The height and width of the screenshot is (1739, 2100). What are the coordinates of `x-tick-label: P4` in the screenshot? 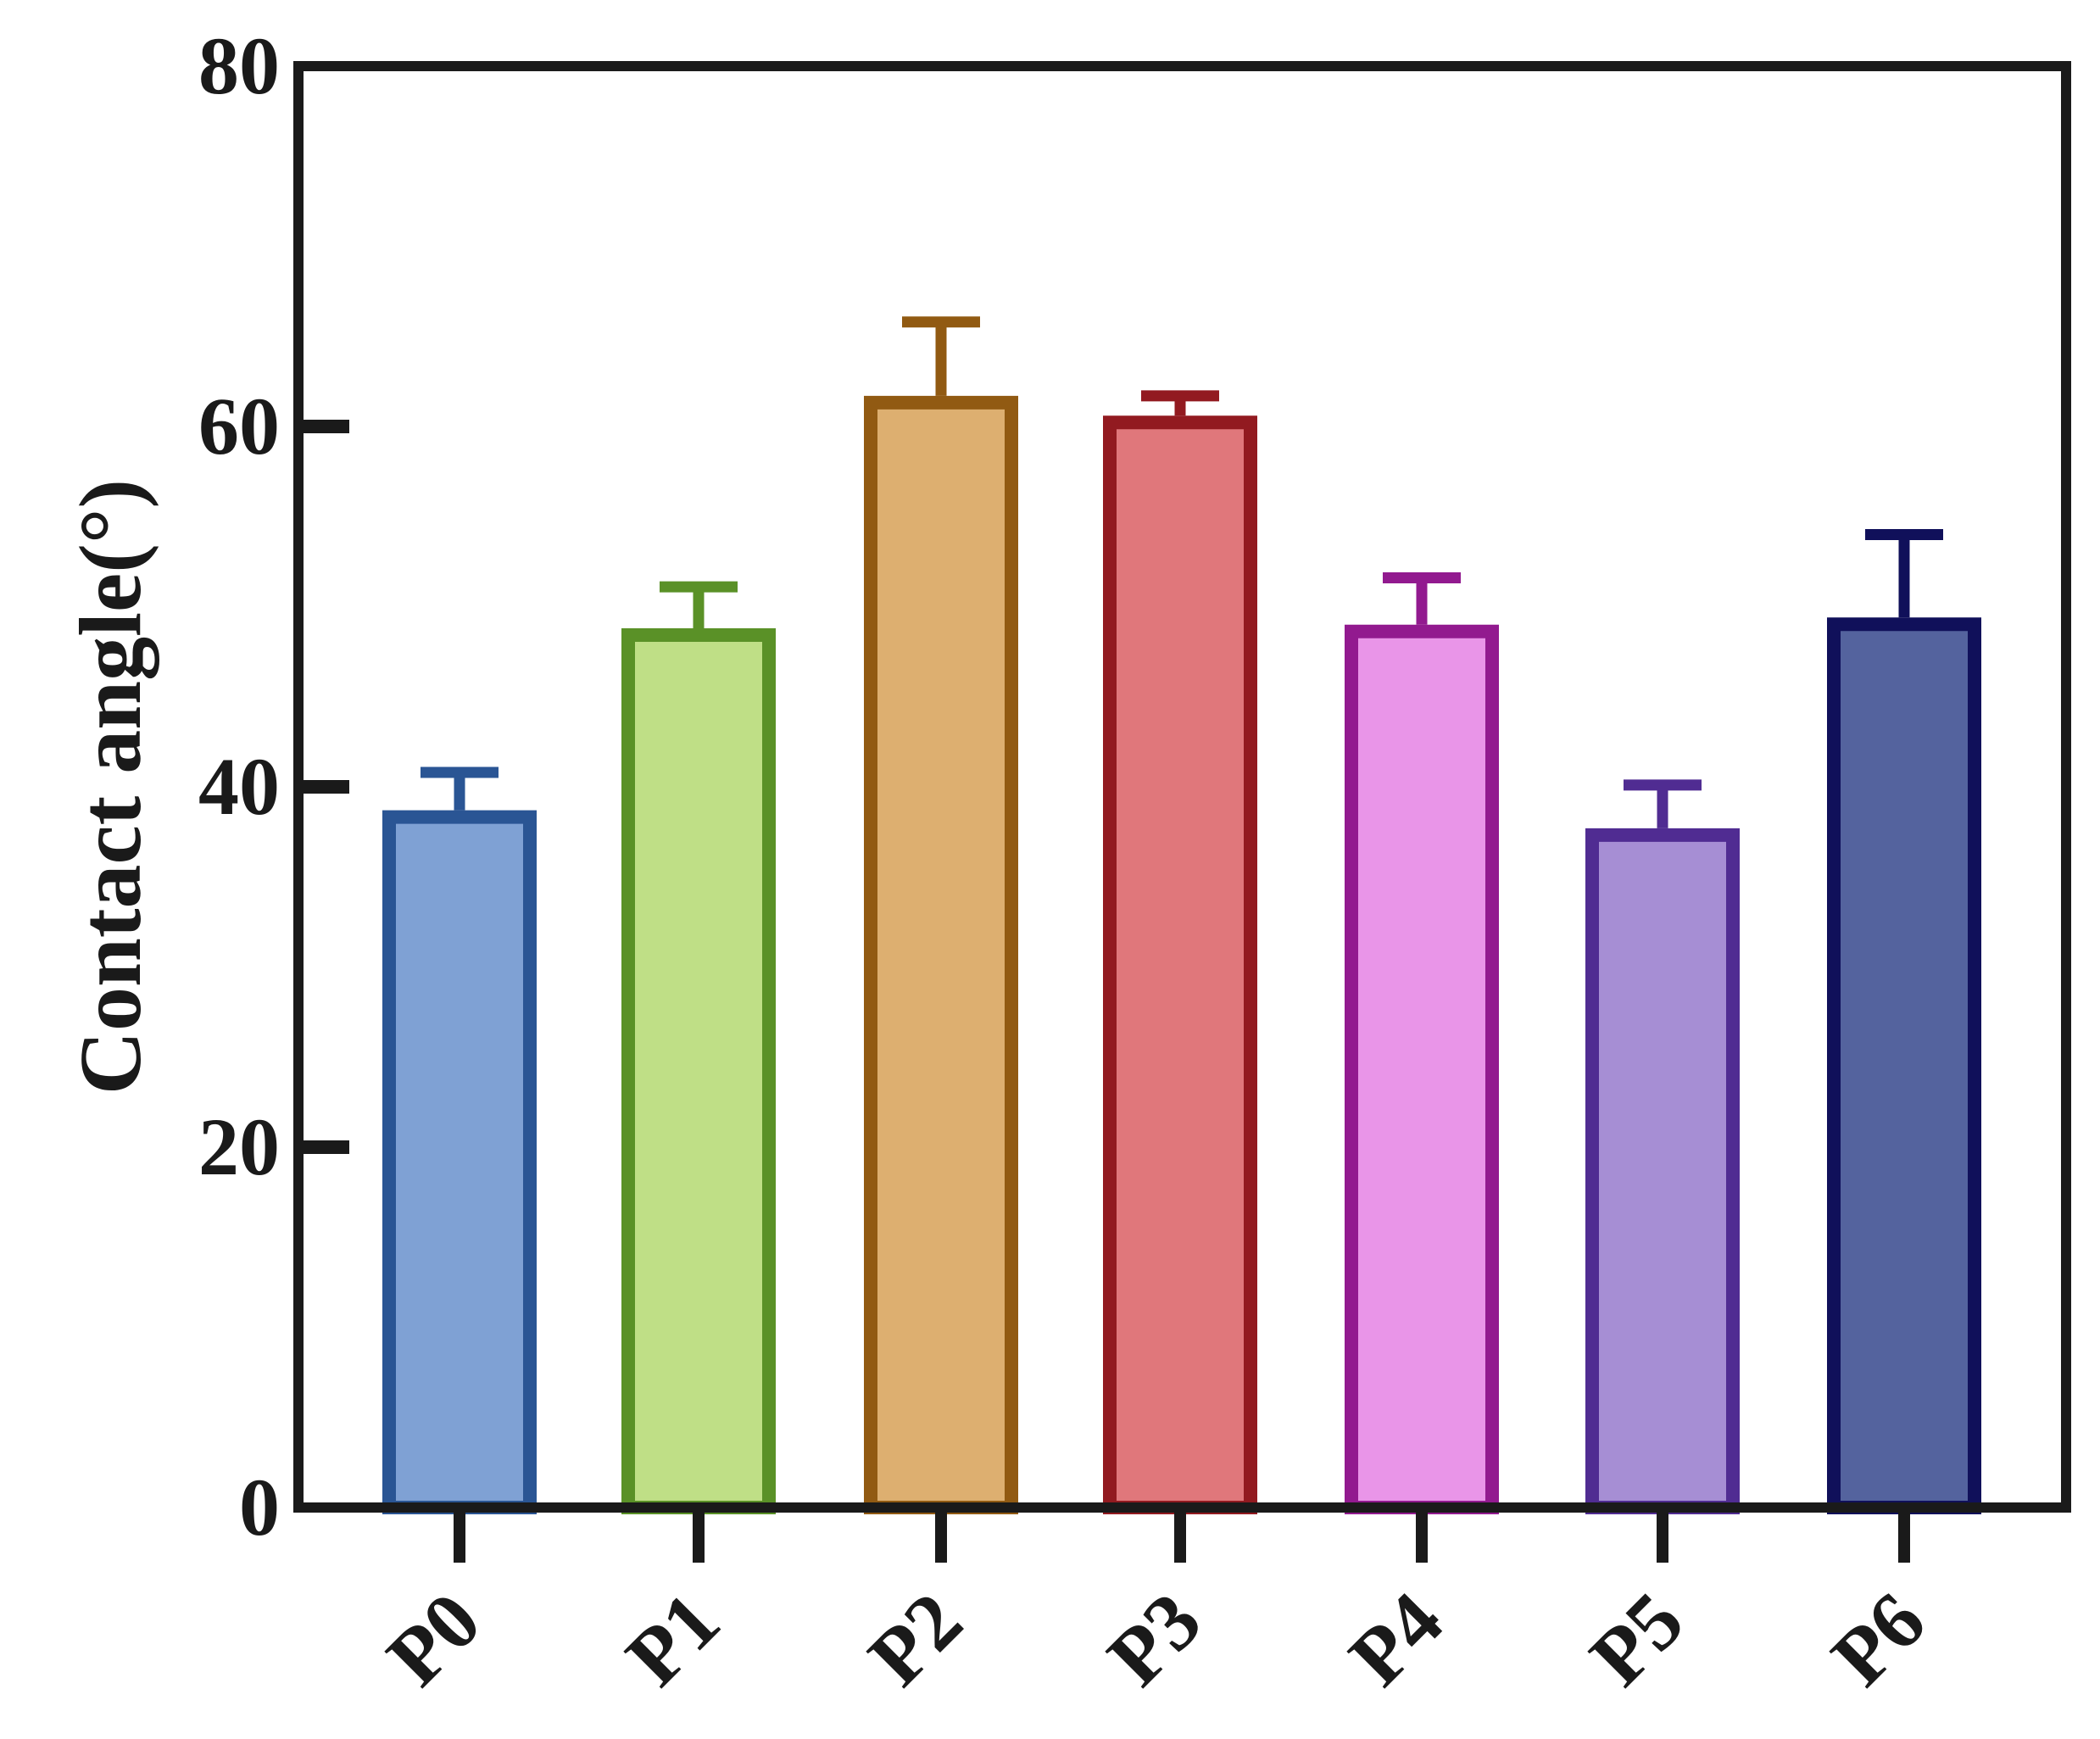 It's located at (1396, 1639).